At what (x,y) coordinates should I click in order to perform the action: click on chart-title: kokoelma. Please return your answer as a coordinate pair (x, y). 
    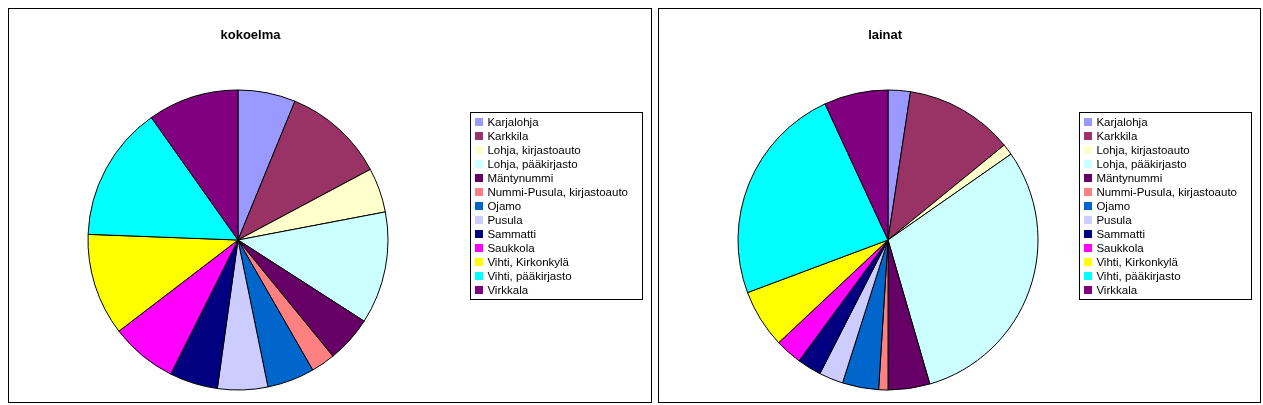
    Looking at the image, I should click on (250, 34).